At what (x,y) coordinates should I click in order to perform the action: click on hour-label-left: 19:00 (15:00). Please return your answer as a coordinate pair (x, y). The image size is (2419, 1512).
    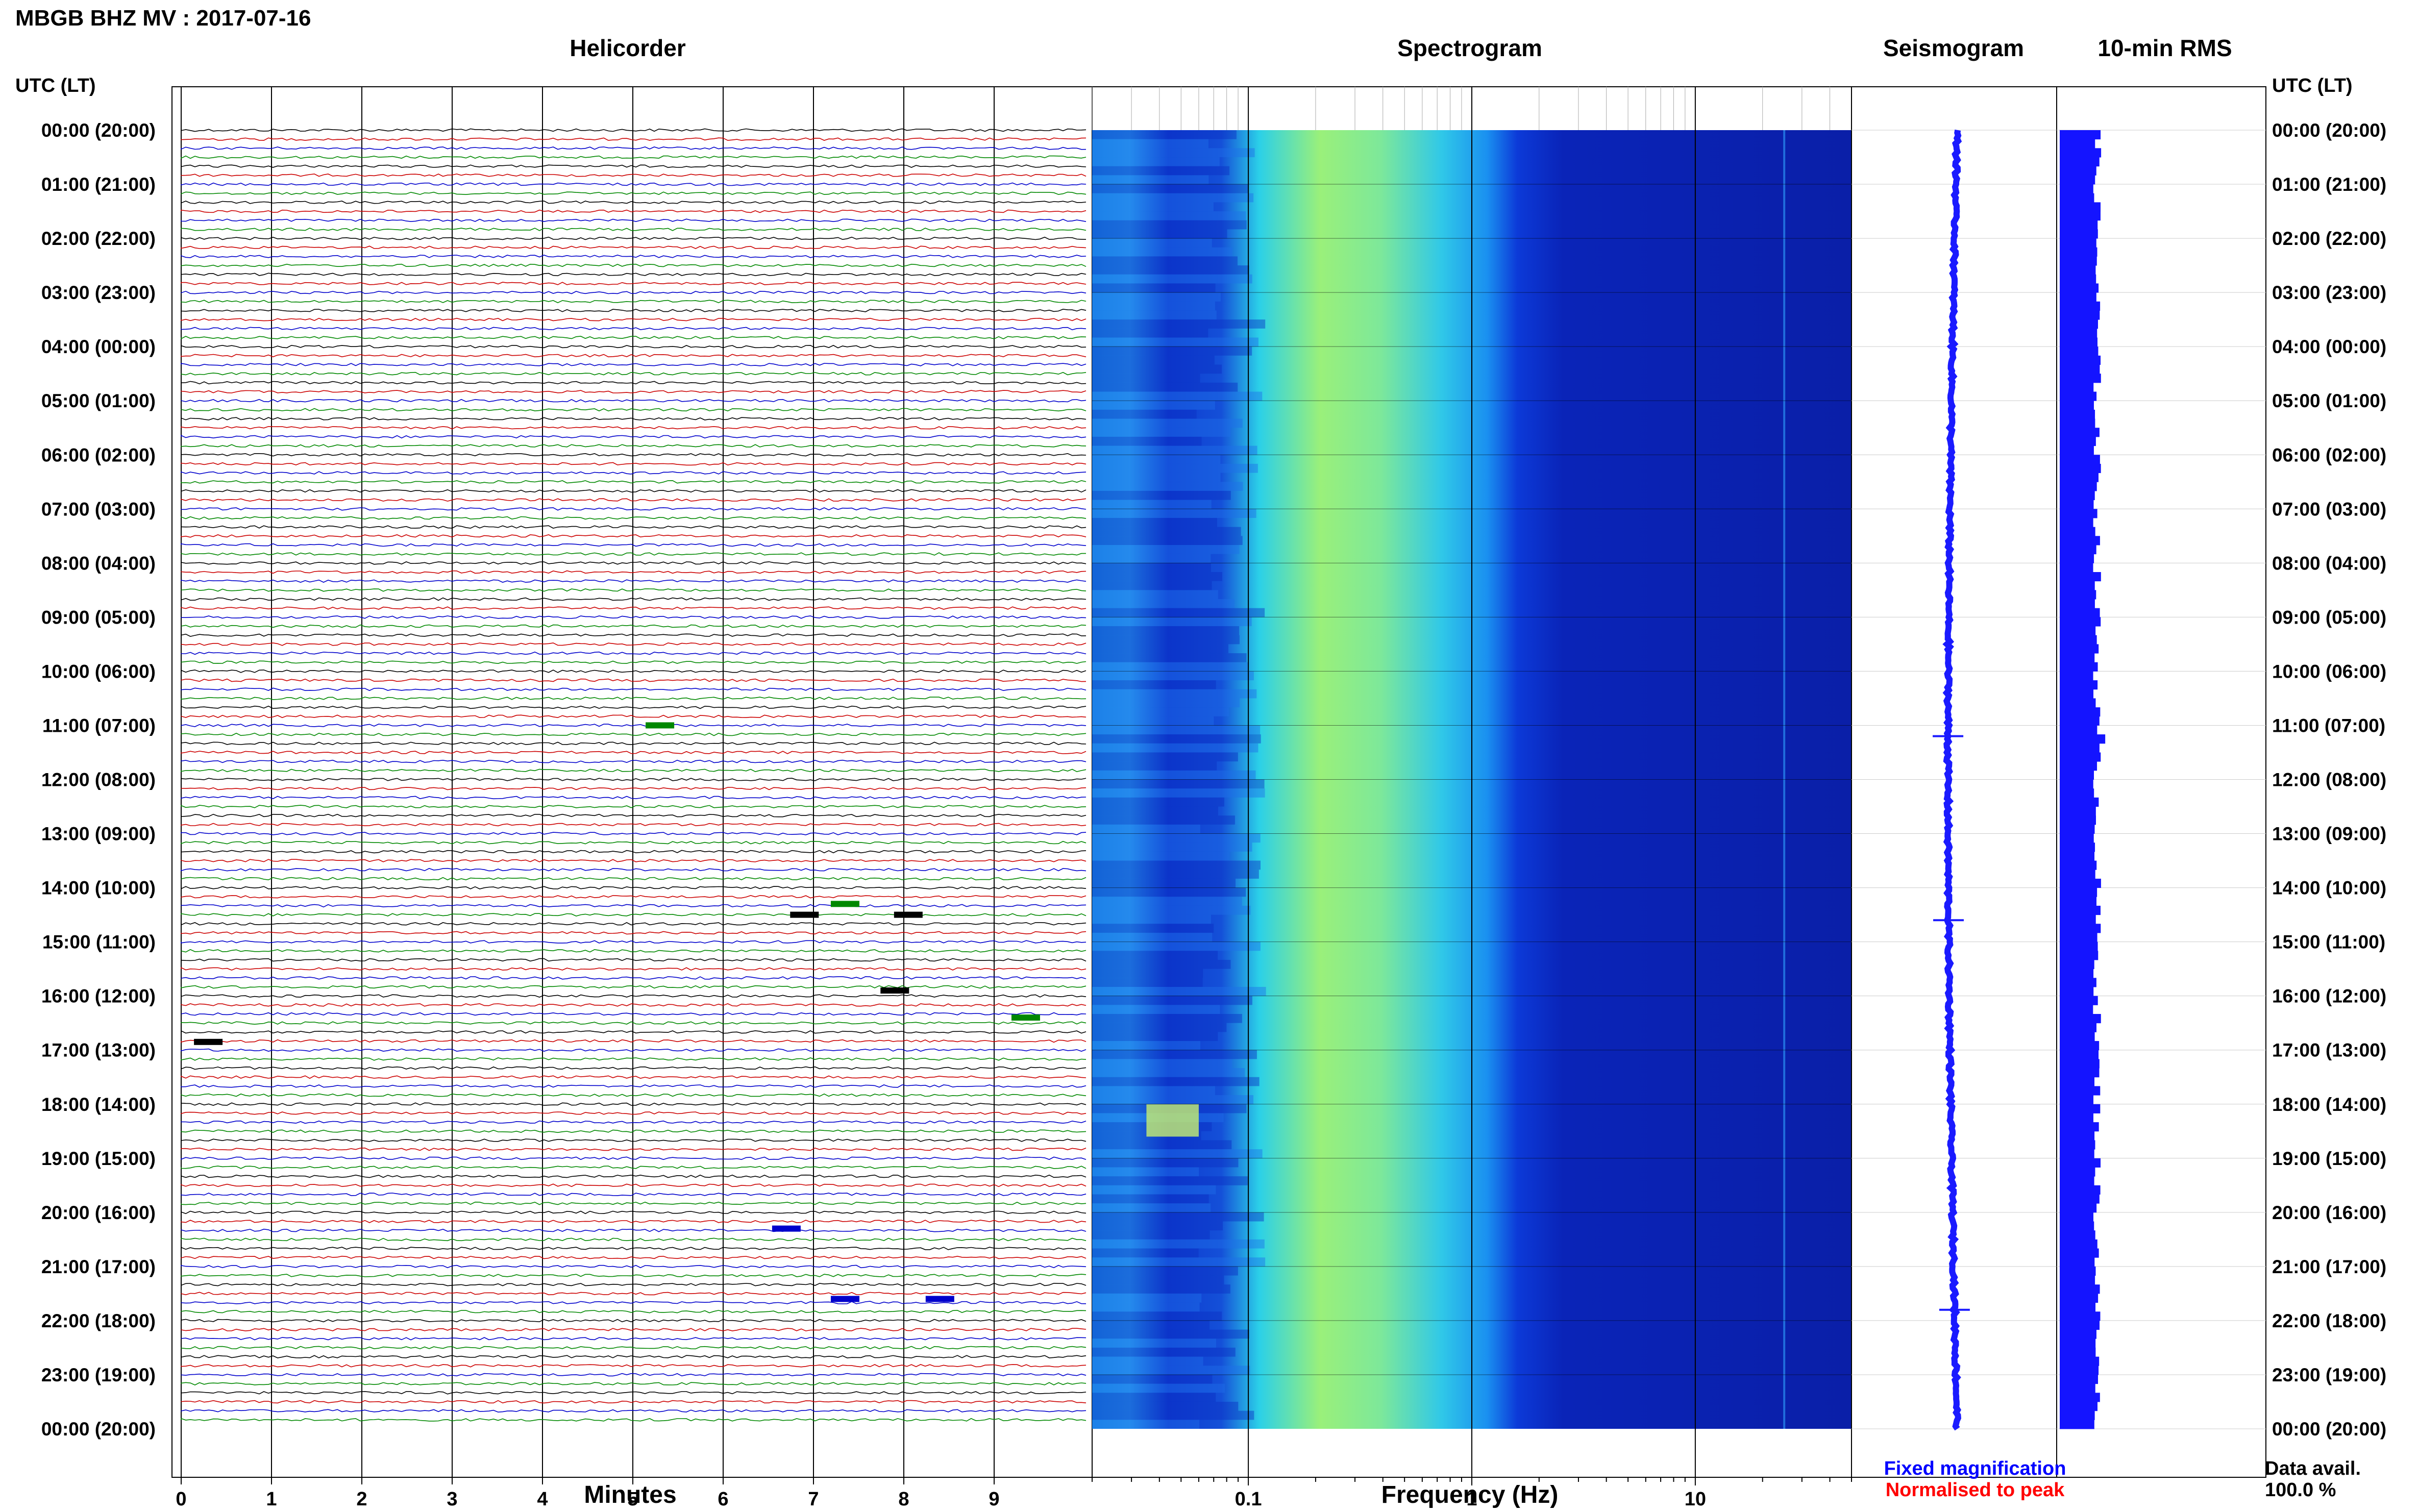
    Looking at the image, I should click on (98, 1158).